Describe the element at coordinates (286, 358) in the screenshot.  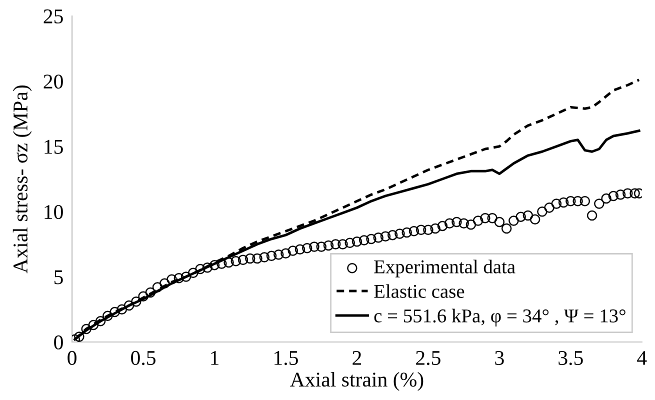
I see `x-tick-label: 1.5` at that location.